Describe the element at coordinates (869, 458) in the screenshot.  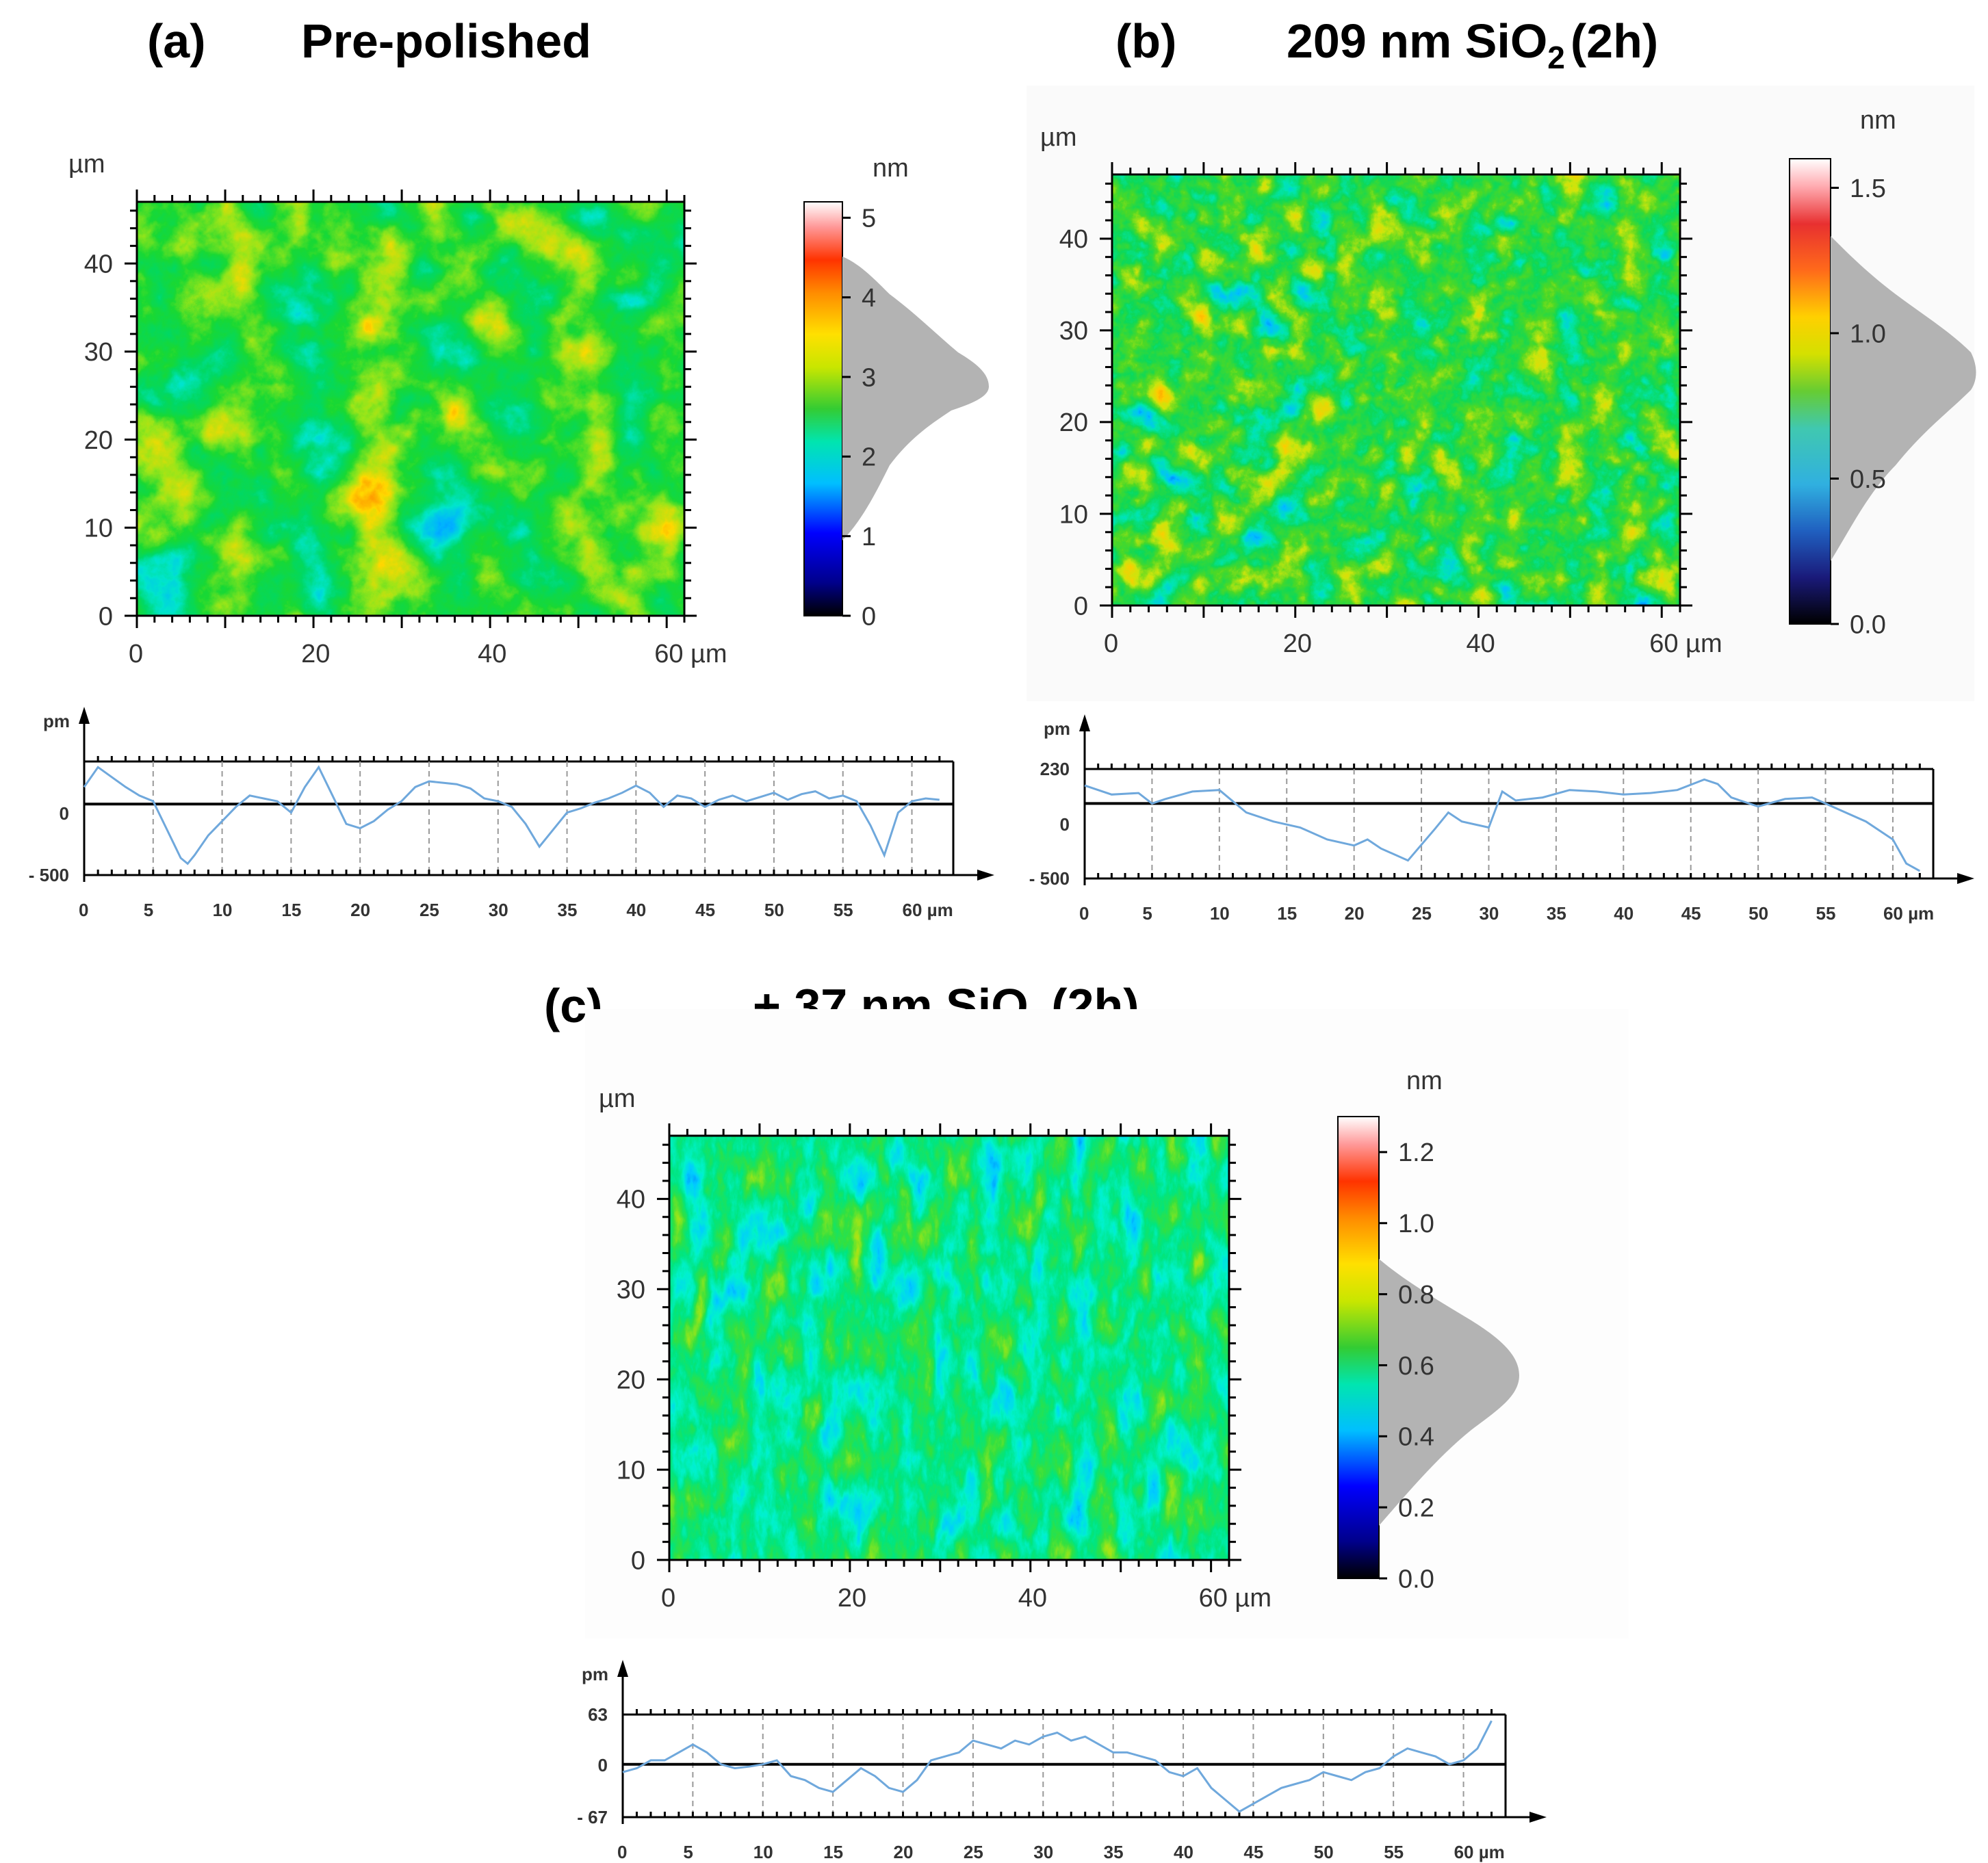
I see `colorbar-tick-label: 2` at that location.